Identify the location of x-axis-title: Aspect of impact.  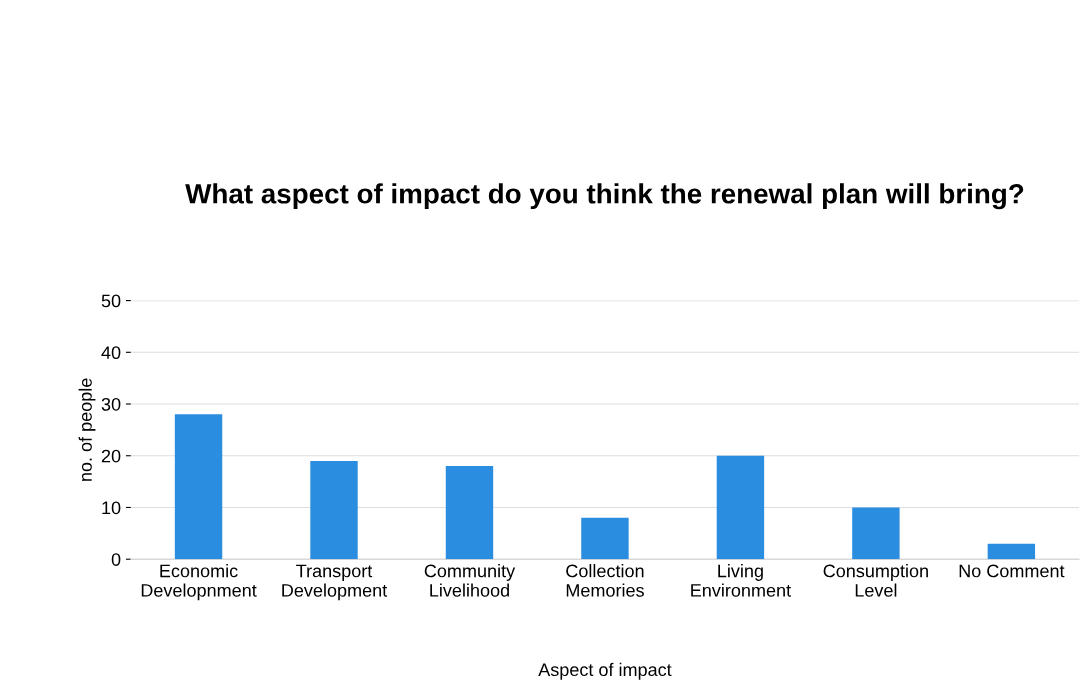
(605, 671).